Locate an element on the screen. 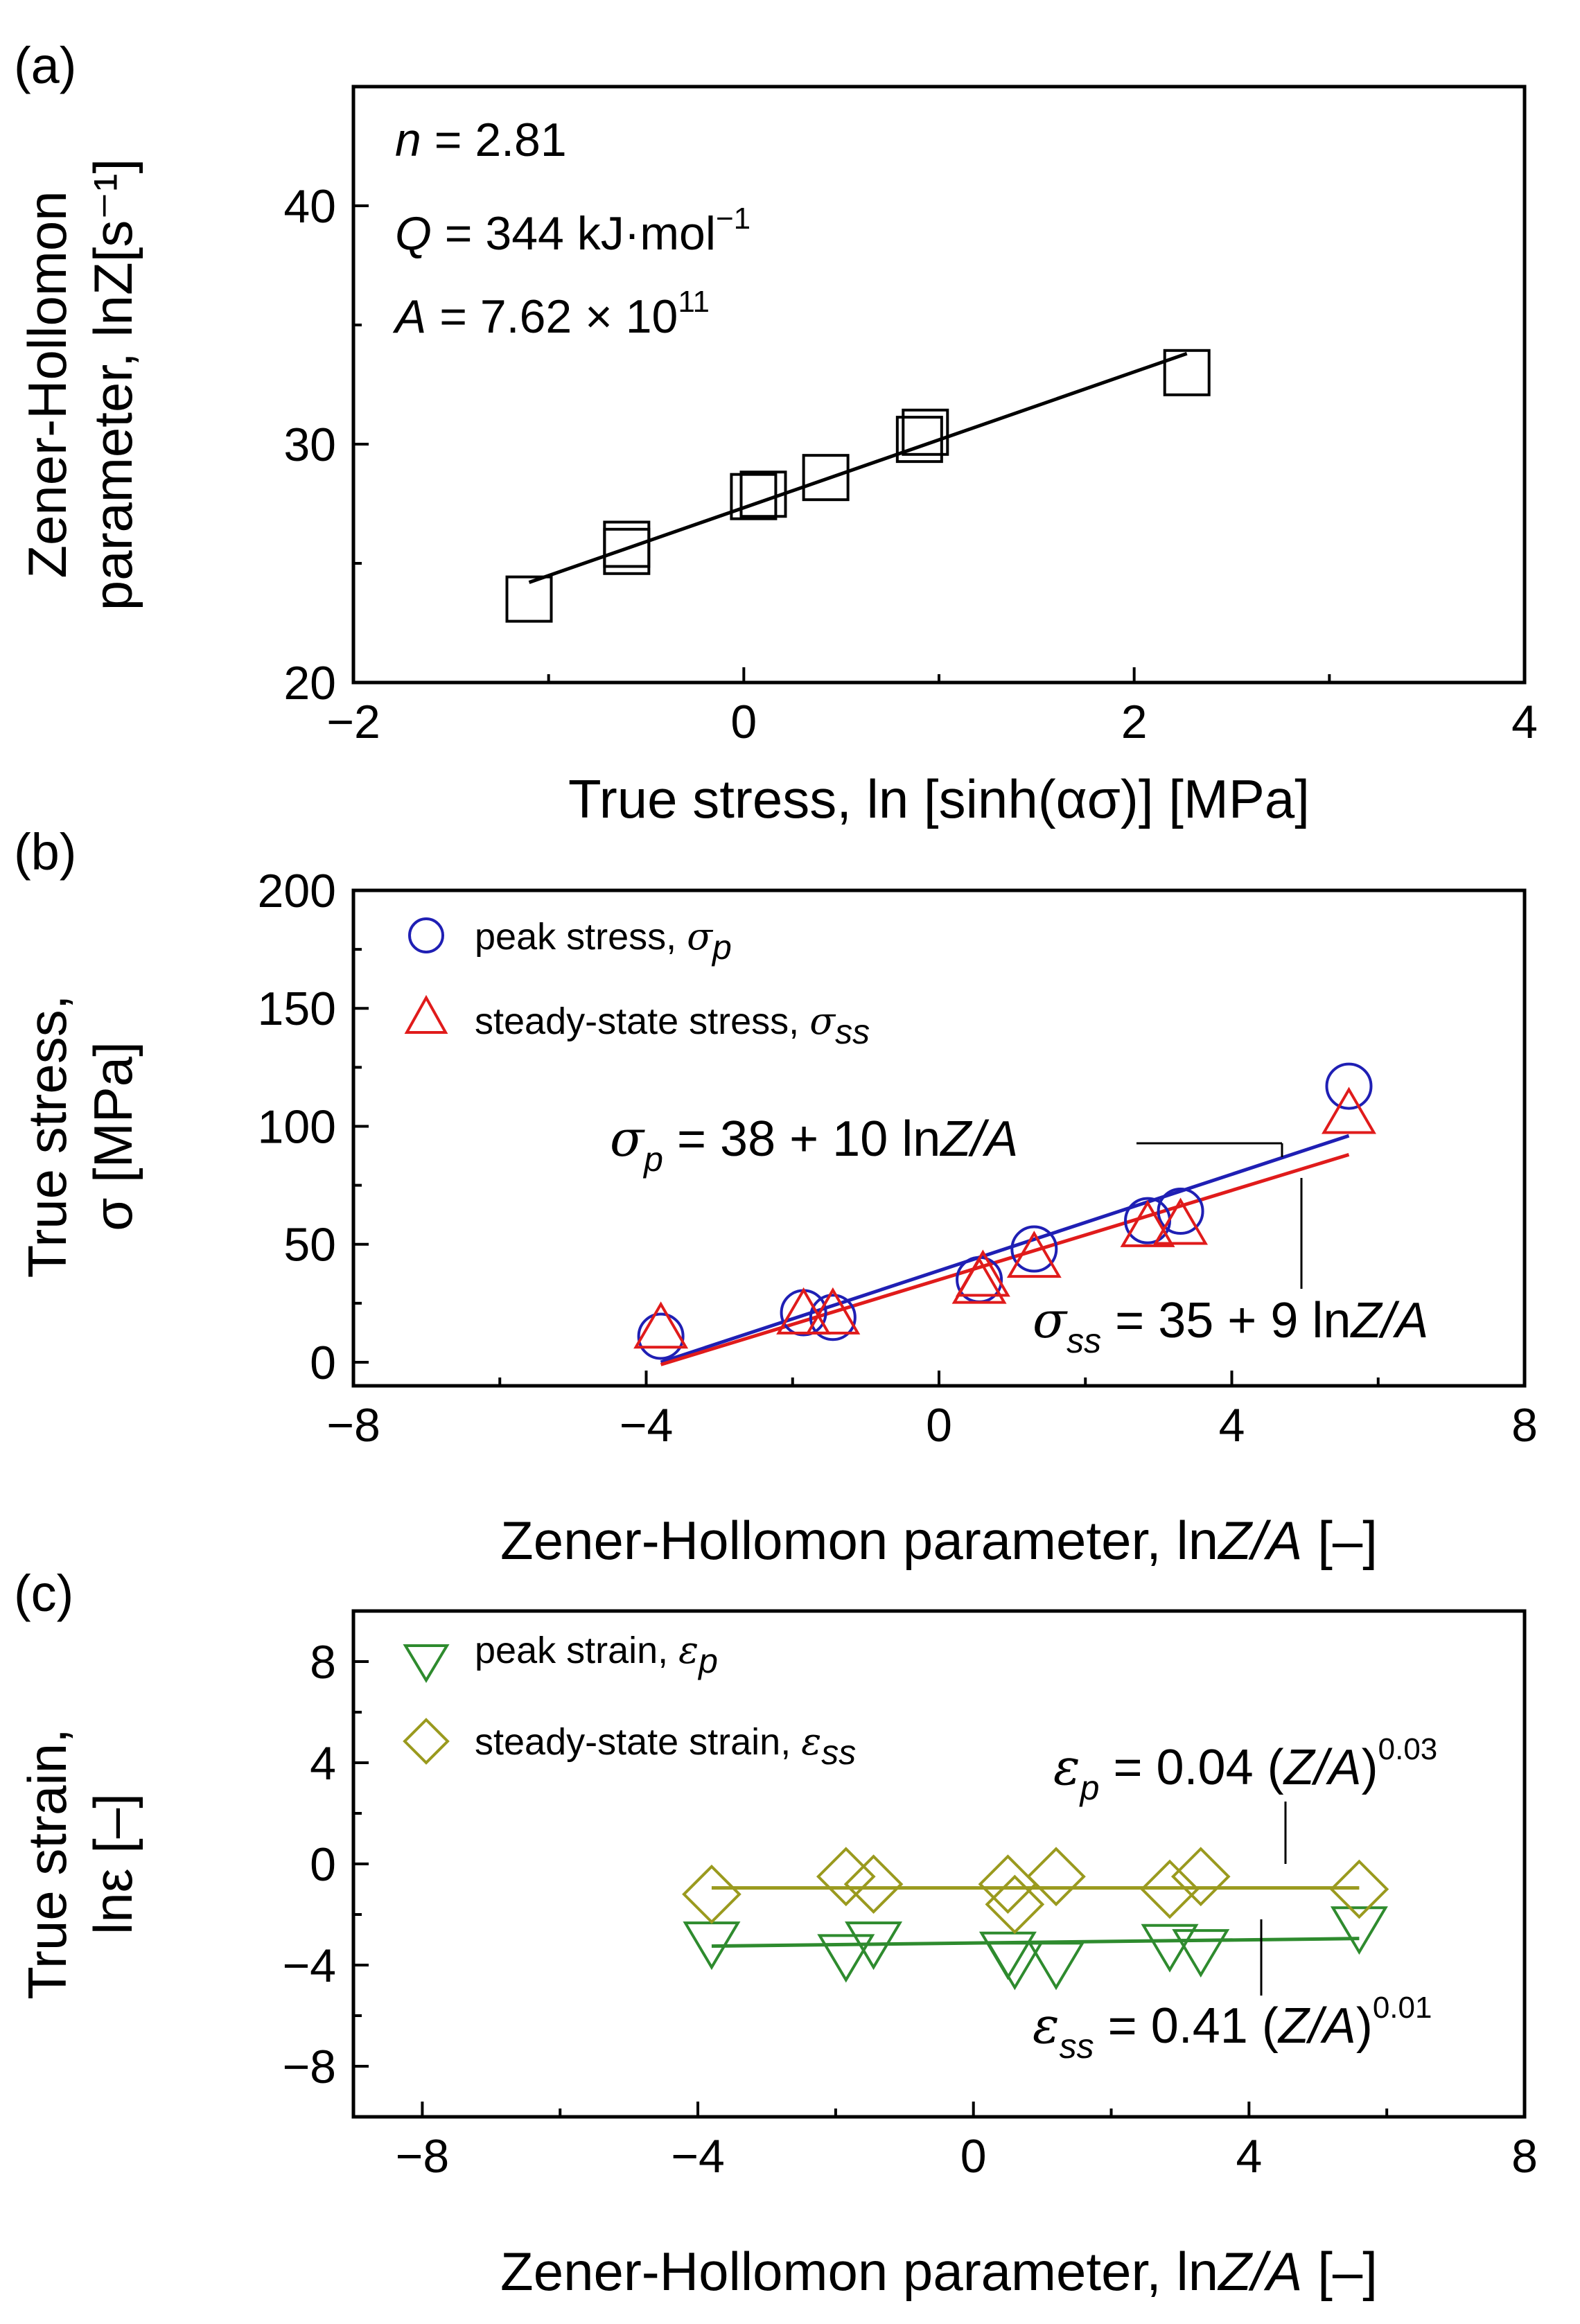  y-tick-label: −8 is located at coordinates (309, 2067).